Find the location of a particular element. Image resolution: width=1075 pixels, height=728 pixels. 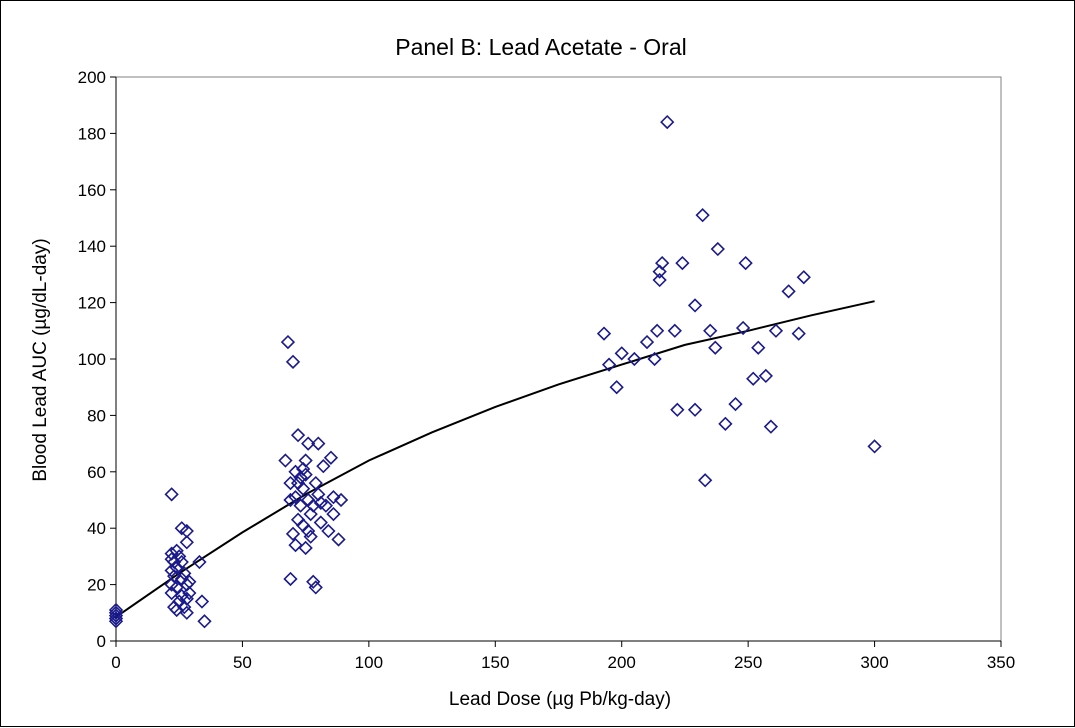

x-tick-label: 150 is located at coordinates (495, 662).